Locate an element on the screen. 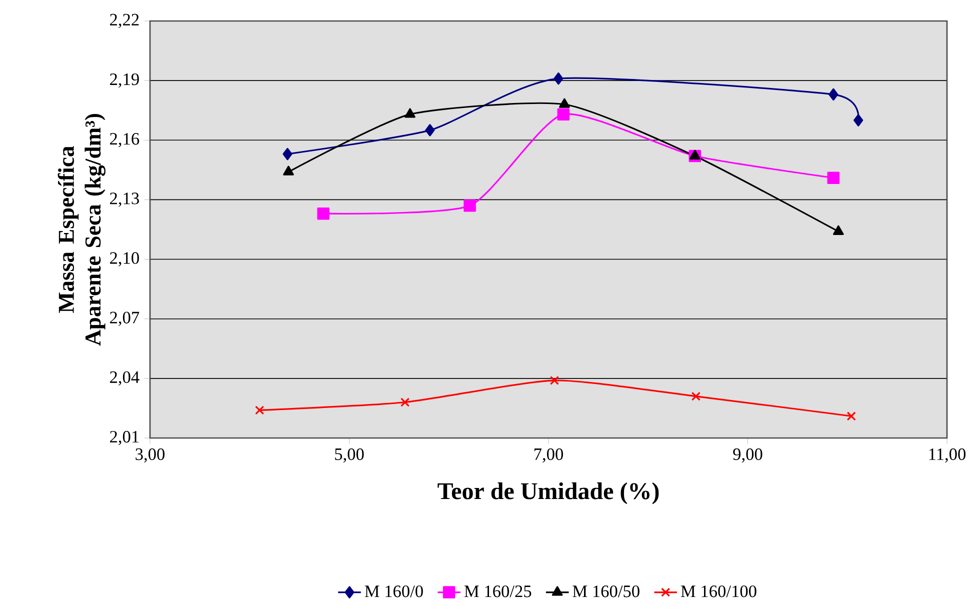 The width and height of the screenshot is (975, 610). y-tick-label: 2,01 is located at coordinates (124, 438).